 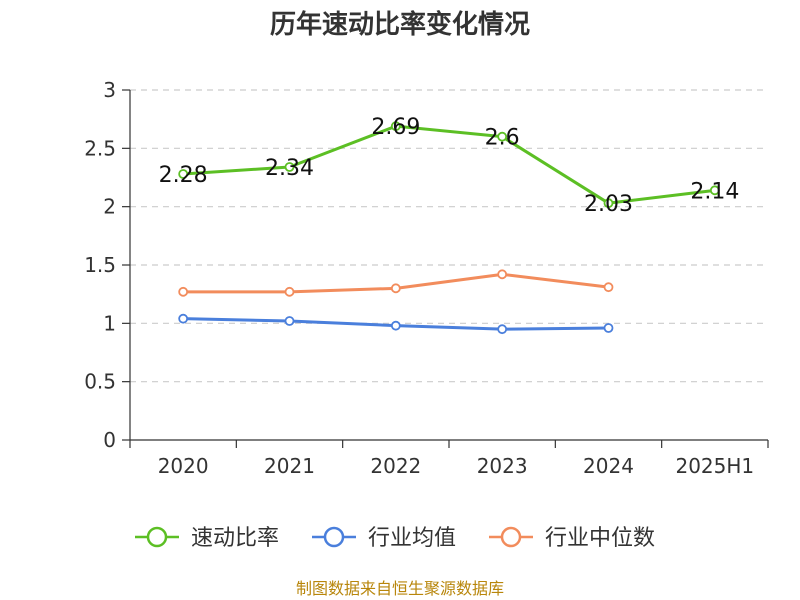 I want to click on y-tick-label: 2.5, so click(x=100, y=148).